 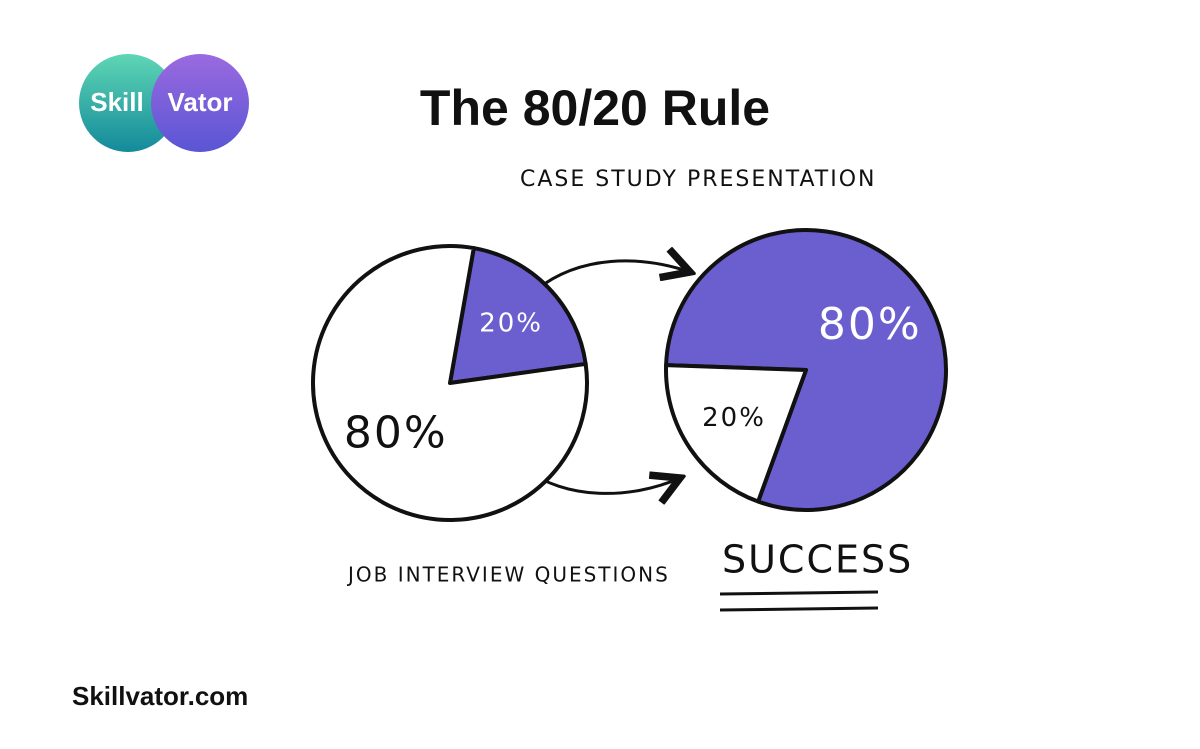 I want to click on logo-text: Vator, so click(x=199, y=102).